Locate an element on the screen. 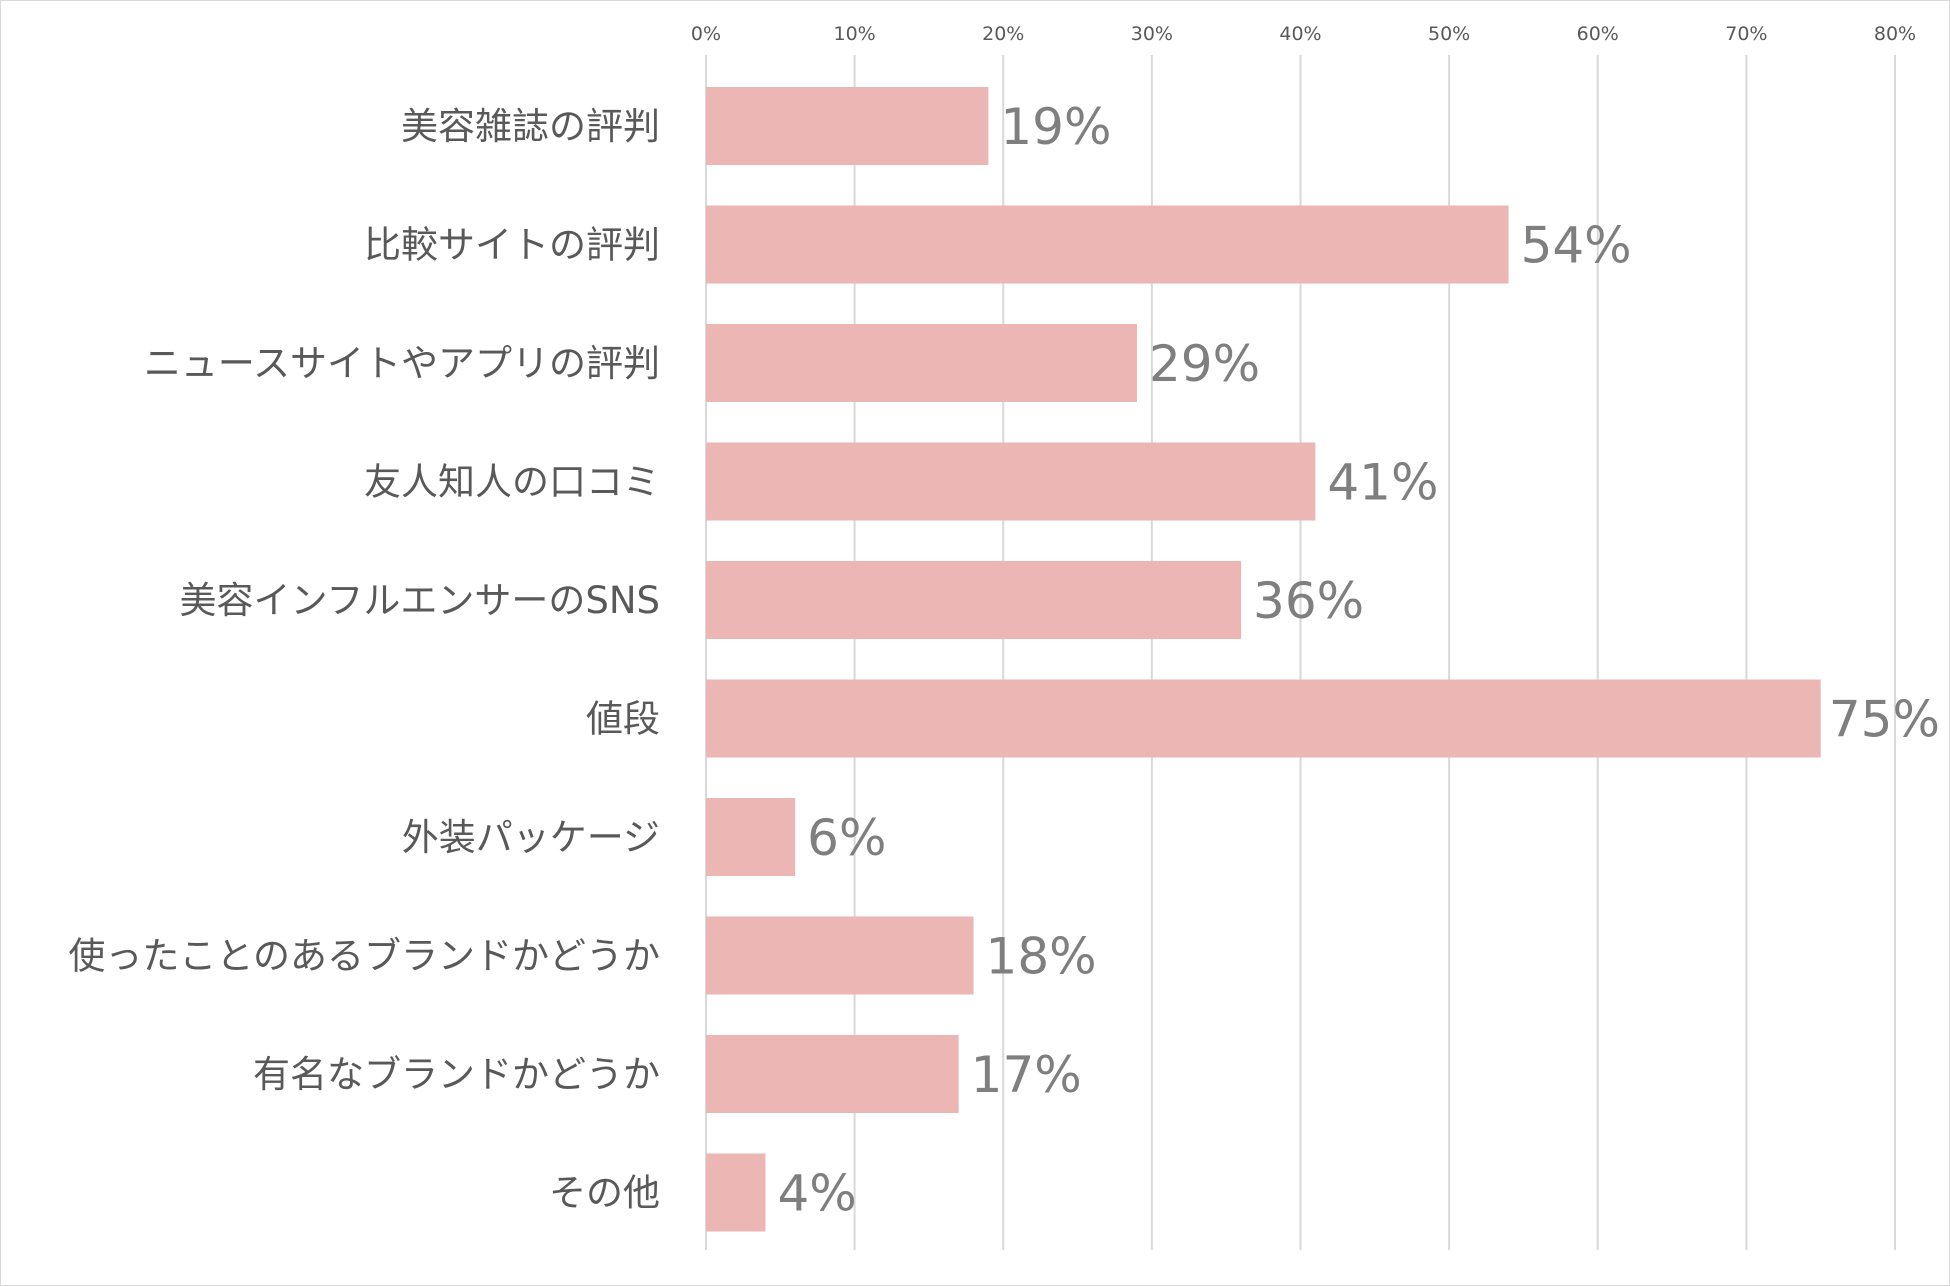 The width and height of the screenshot is (1950, 1286). category-label: 友人知人の口コミ is located at coordinates (512, 482).